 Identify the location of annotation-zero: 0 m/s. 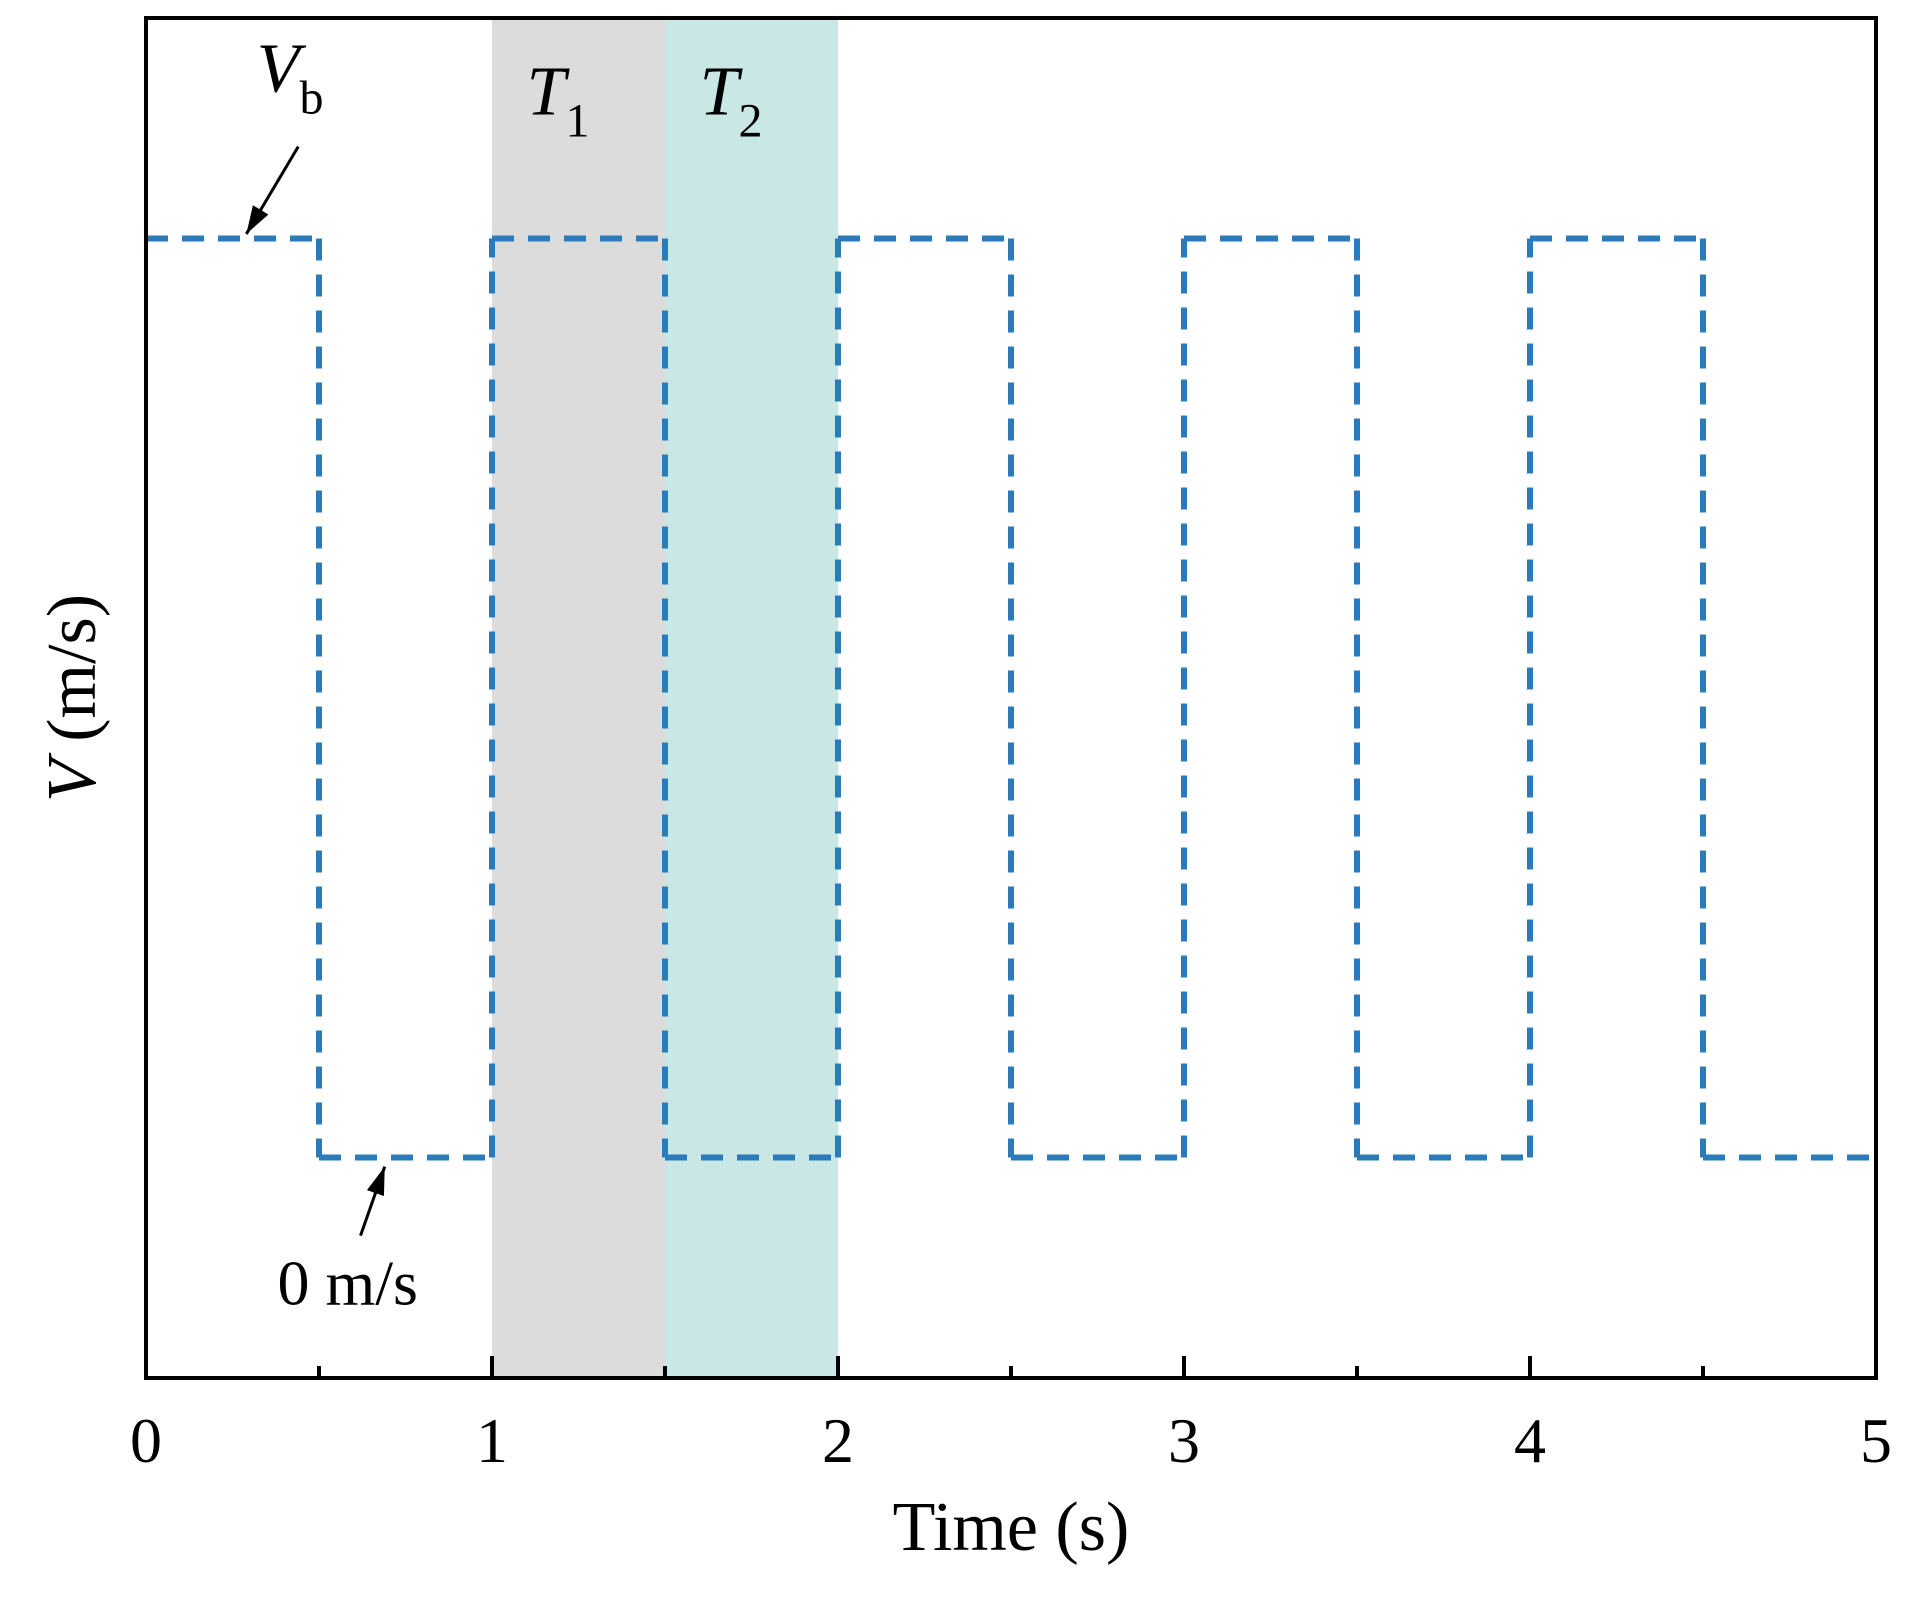
(347, 1282).